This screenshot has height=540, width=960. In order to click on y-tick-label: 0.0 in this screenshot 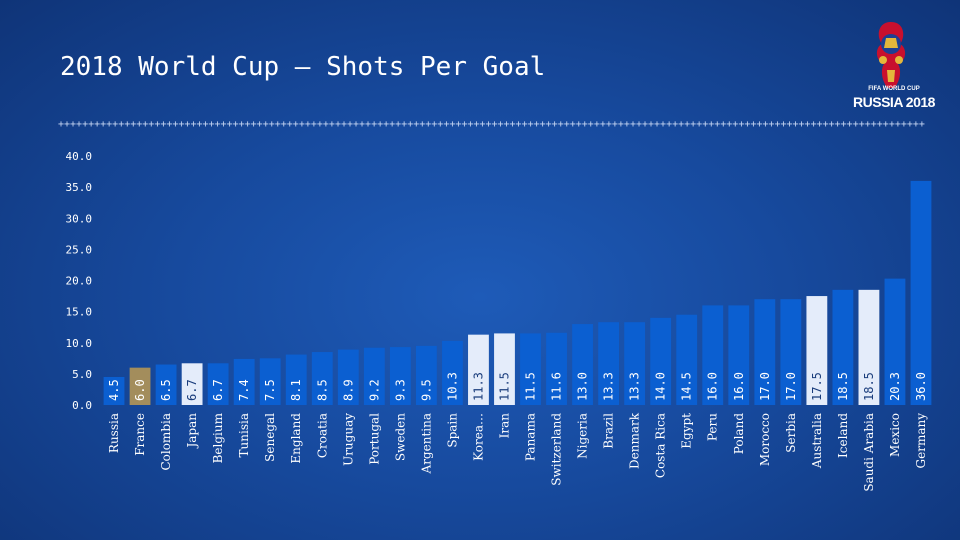, I will do `click(82, 405)`.